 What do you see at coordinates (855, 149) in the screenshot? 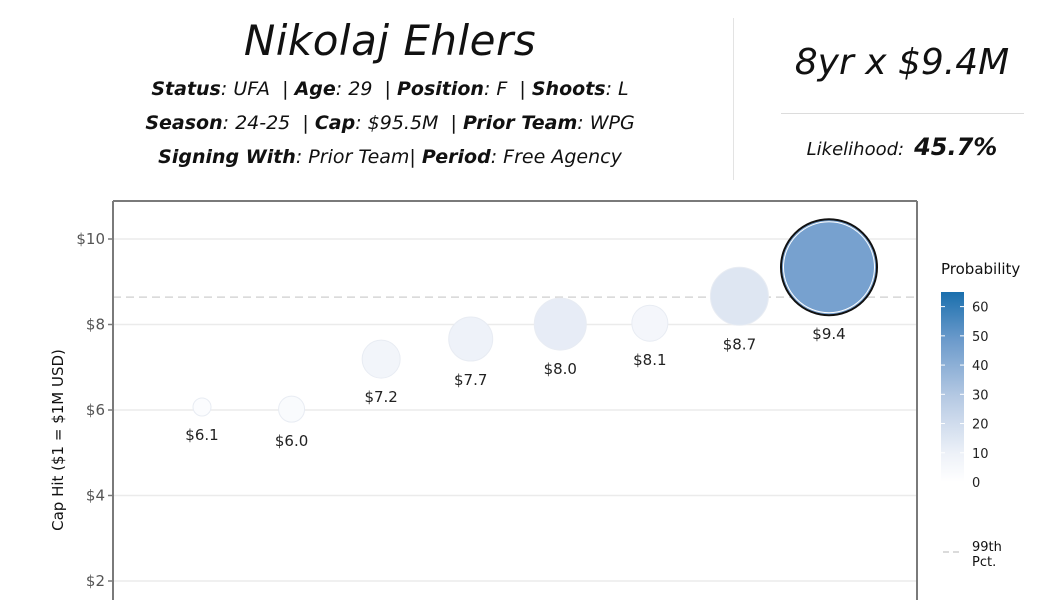
I see `likelihood-label: Likelihood:` at bounding box center [855, 149].